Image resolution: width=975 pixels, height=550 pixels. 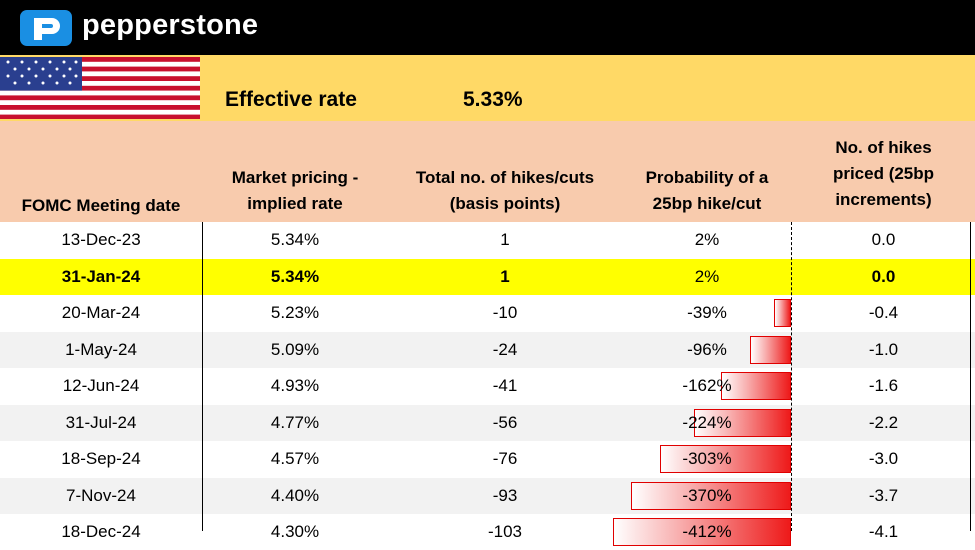 I want to click on cell-total-bps: -10, so click(x=505, y=312).